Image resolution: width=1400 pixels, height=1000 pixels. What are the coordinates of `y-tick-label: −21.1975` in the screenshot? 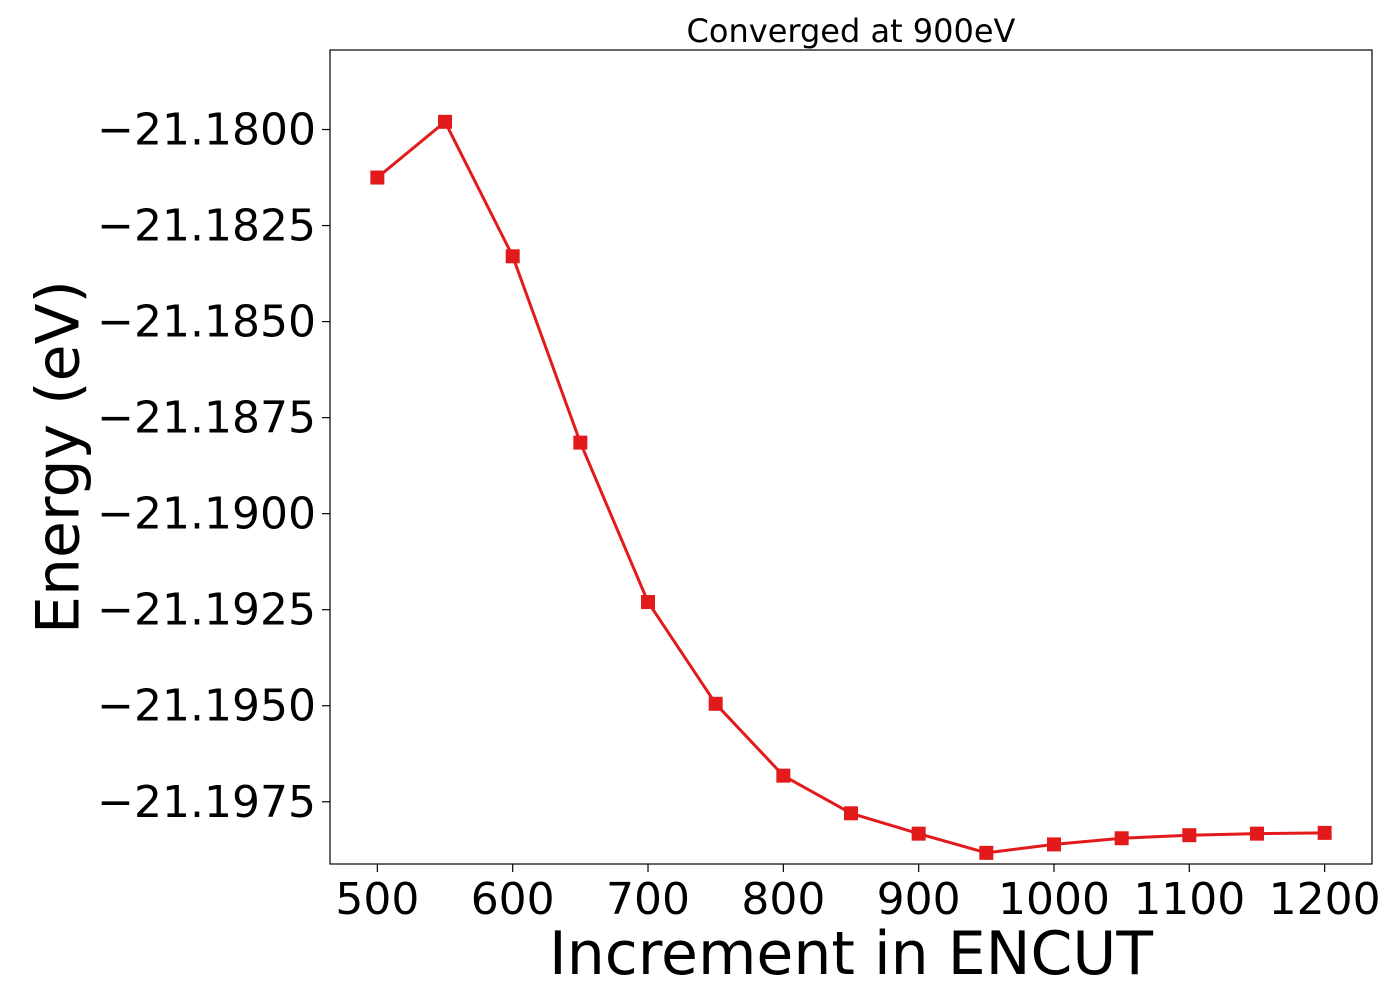 It's located at (206, 802).